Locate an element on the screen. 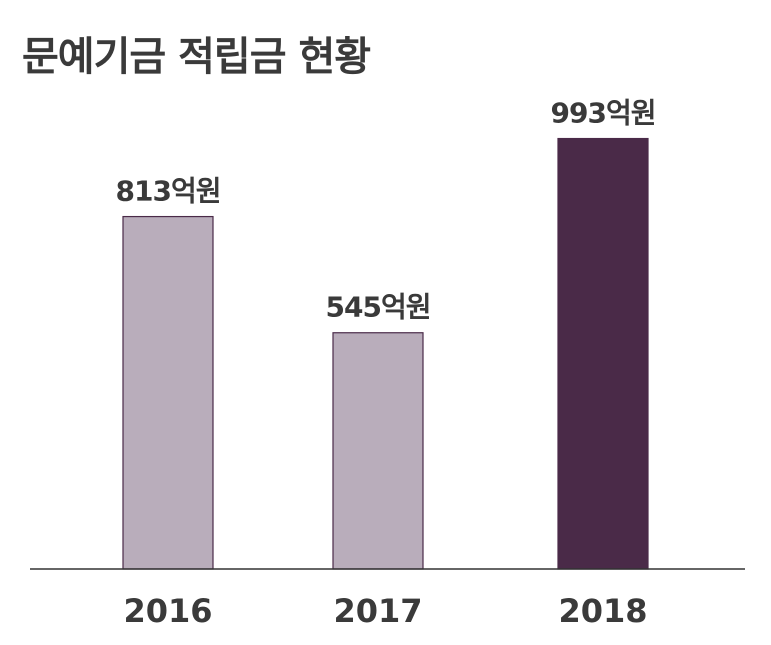 This screenshot has height=645, width=771. x-tick-label-2017: 2017 is located at coordinates (377, 611).